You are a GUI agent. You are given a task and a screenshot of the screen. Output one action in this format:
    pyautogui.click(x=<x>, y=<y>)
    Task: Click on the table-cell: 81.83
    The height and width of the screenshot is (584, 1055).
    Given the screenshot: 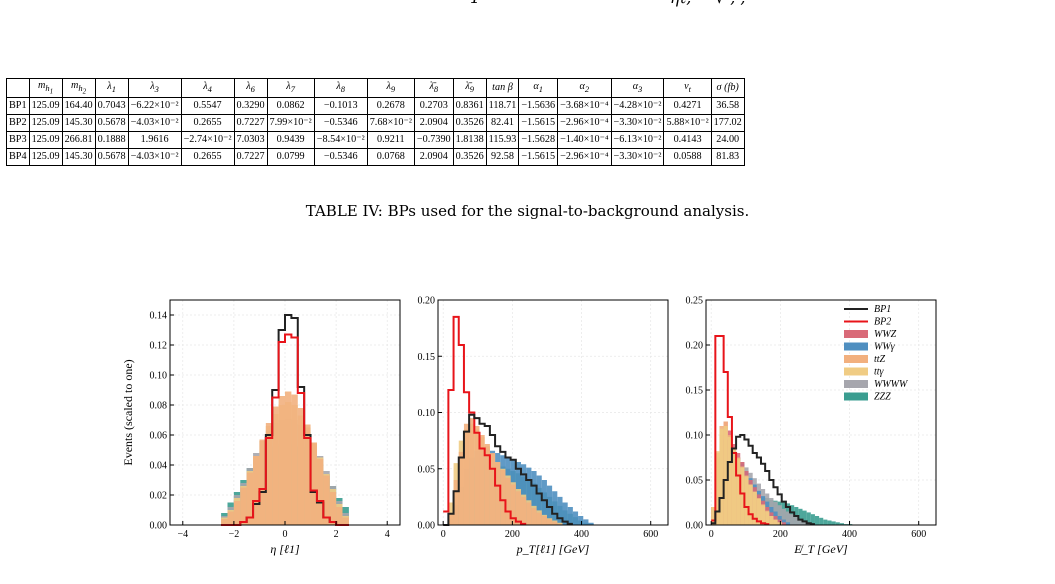 What is the action you would take?
    pyautogui.click(x=727, y=156)
    